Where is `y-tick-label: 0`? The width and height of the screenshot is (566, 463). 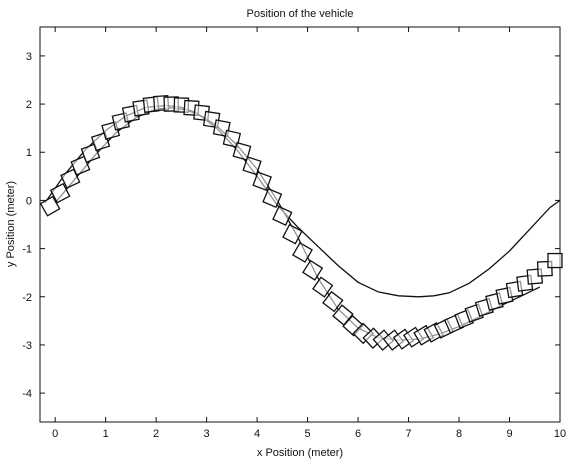 y-tick-label: 0 is located at coordinates (29, 201).